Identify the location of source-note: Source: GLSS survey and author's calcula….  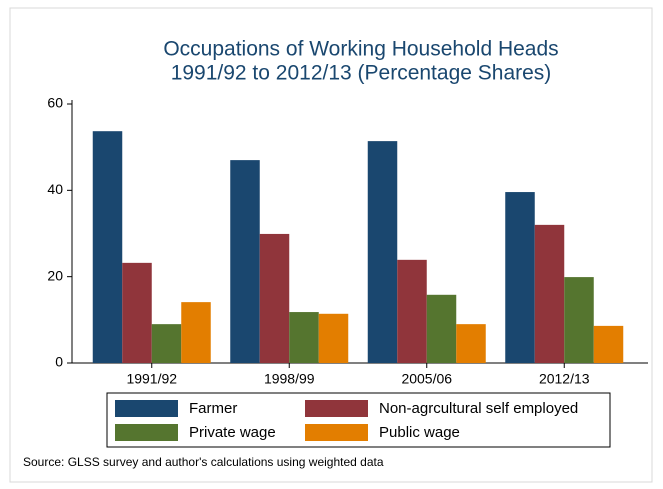
(203, 462).